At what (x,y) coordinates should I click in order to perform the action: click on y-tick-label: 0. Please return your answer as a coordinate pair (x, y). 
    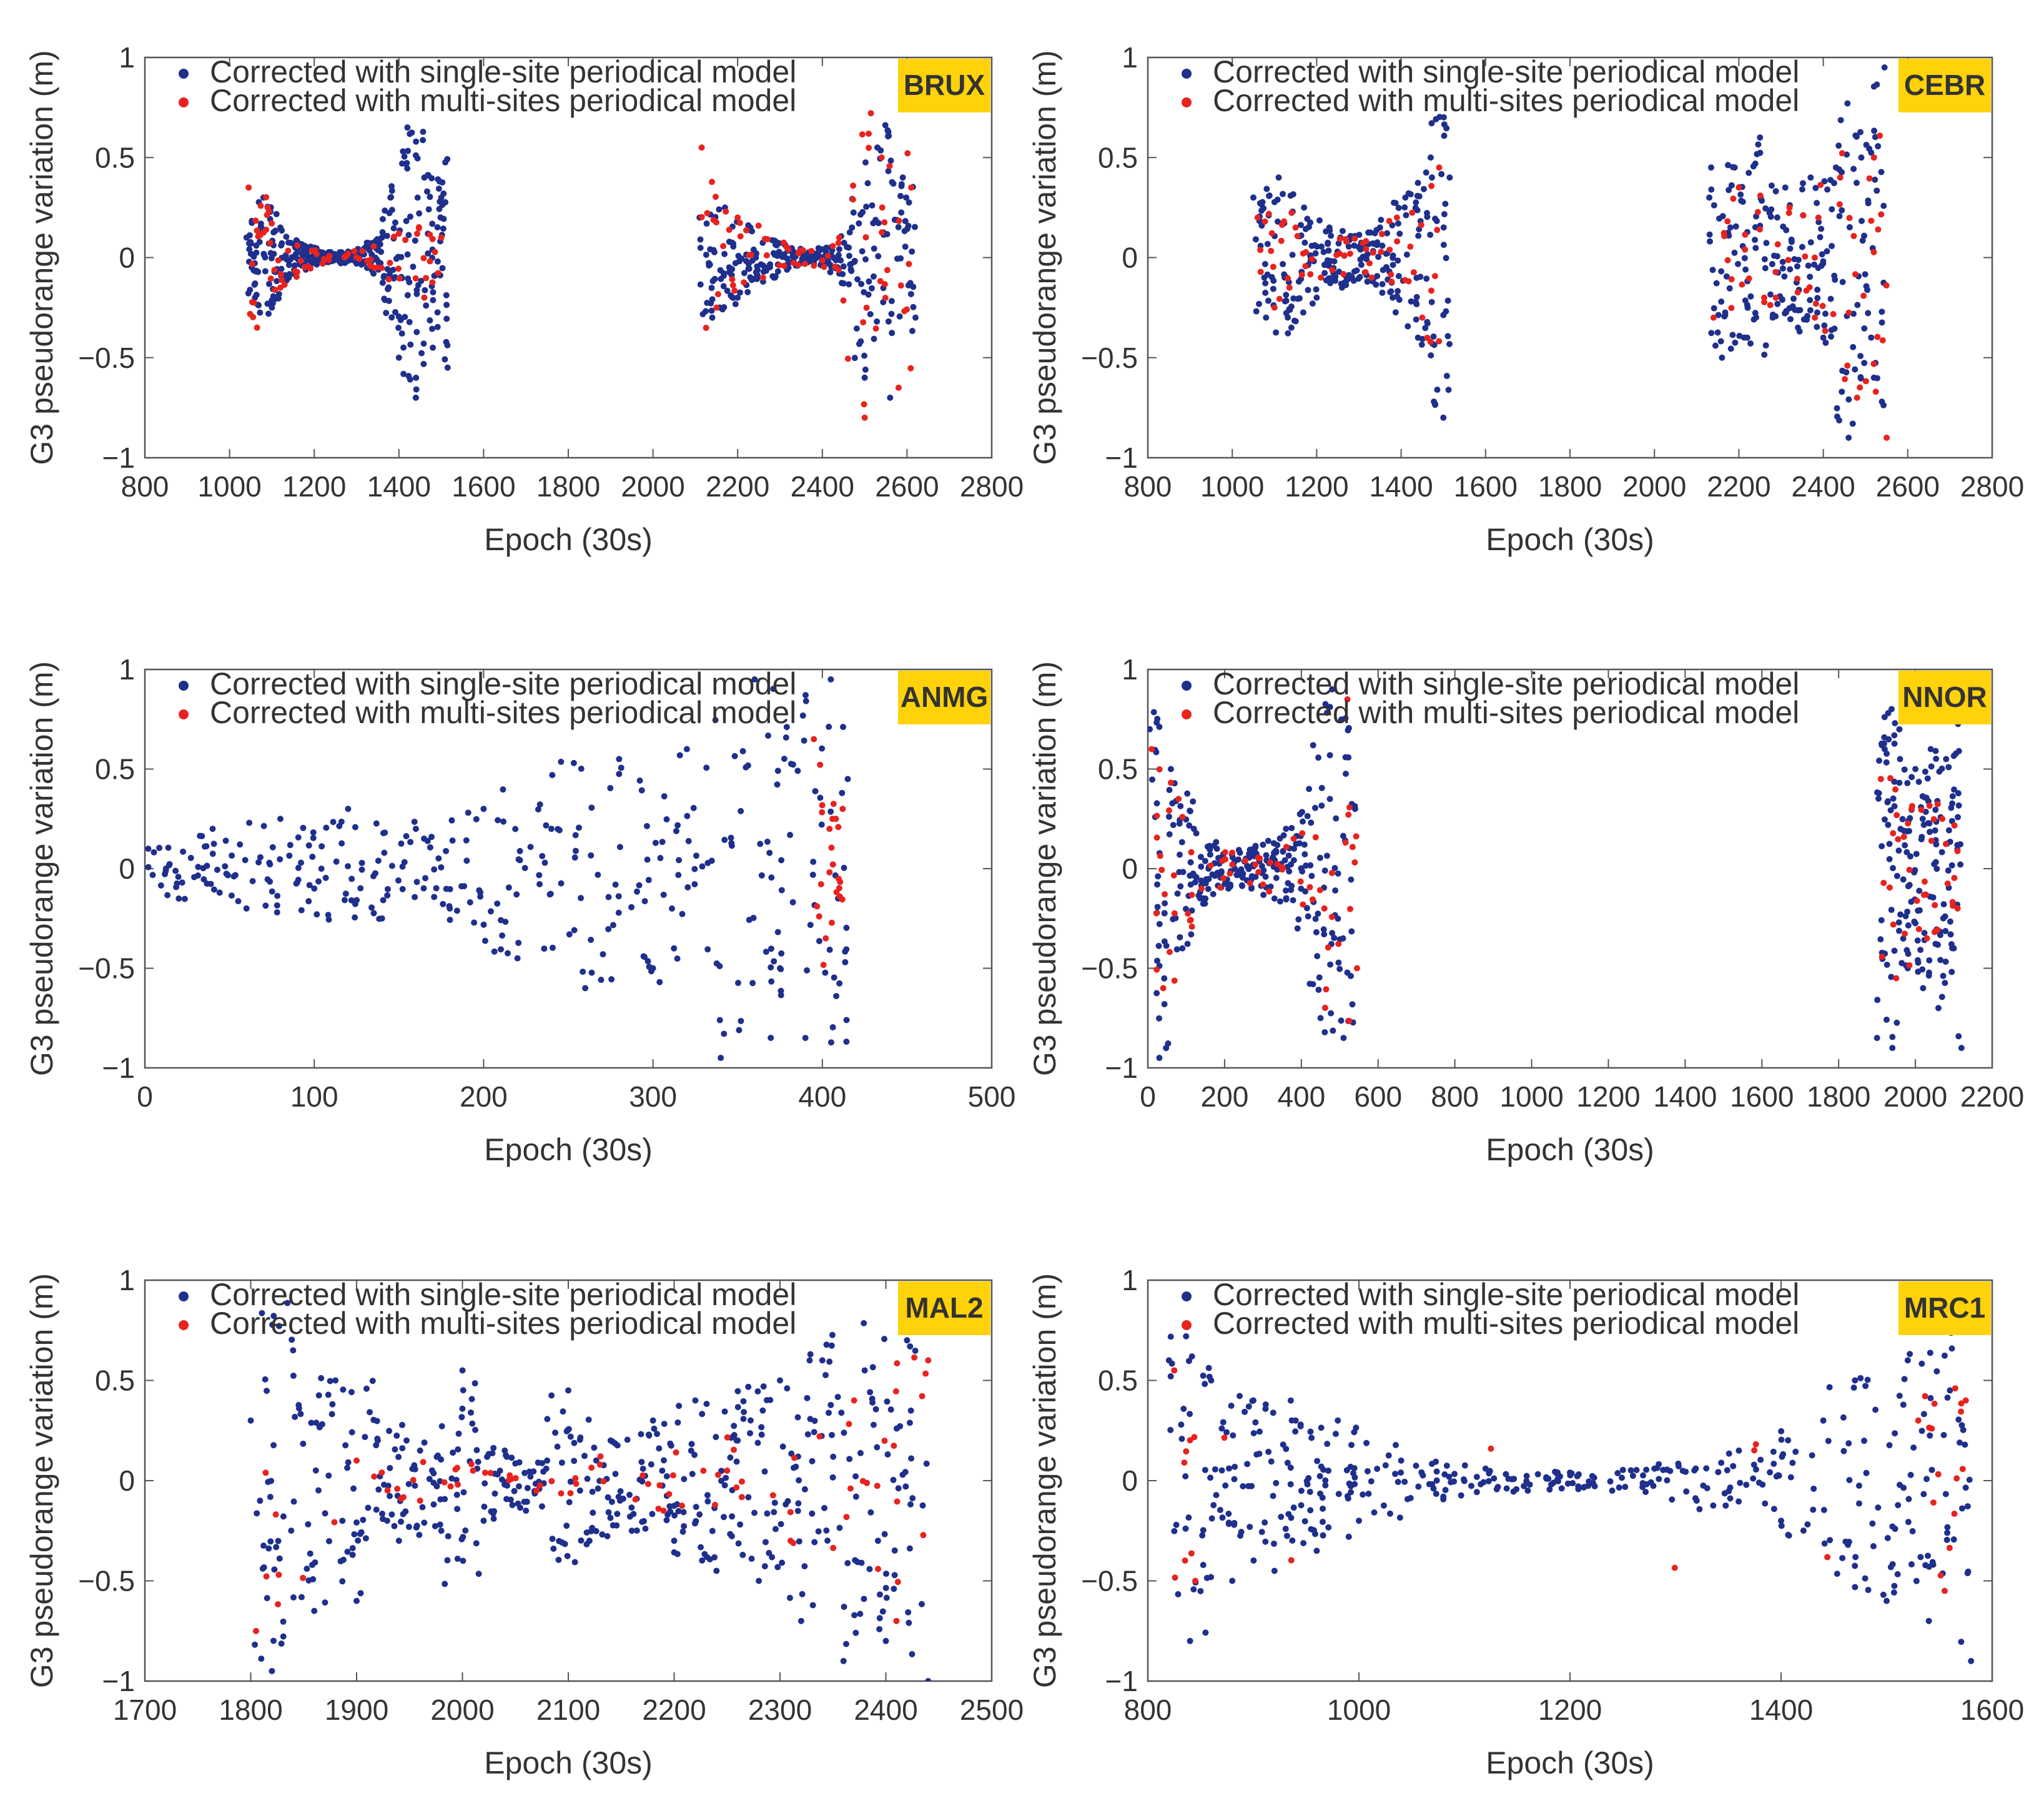
    Looking at the image, I should click on (1130, 1480).